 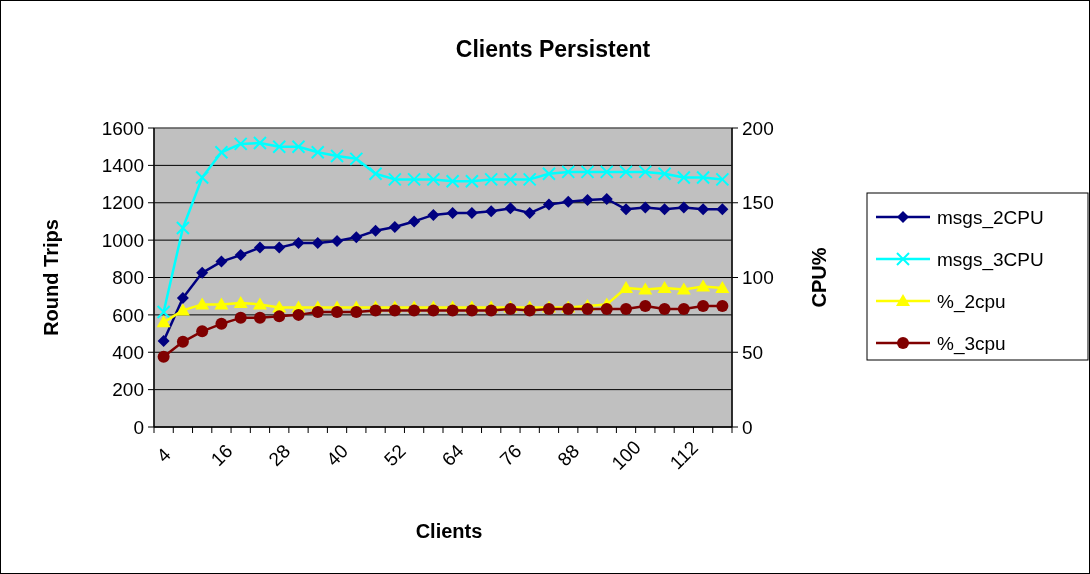 What do you see at coordinates (758, 128) in the screenshot?
I see `y2-tick-label: 200` at bounding box center [758, 128].